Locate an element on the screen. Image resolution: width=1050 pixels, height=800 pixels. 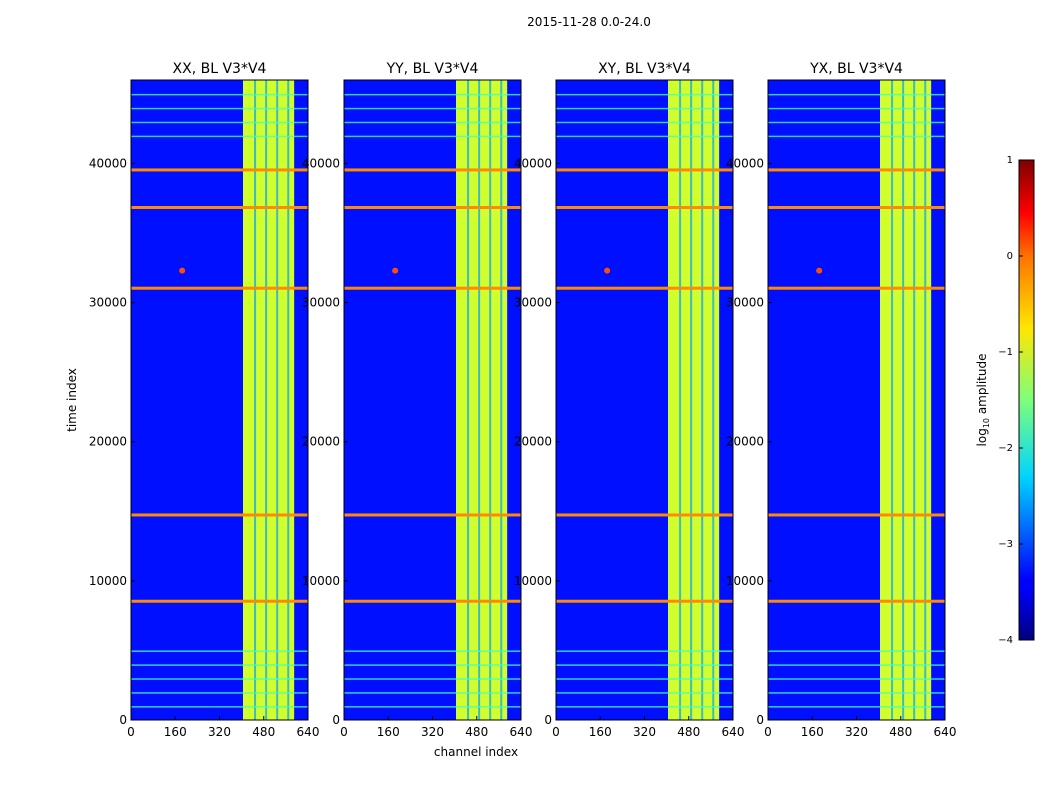
colorbar: 1 0 −1 −2 −3 −4 log10 amplitude is located at coordinates (1005, 400).